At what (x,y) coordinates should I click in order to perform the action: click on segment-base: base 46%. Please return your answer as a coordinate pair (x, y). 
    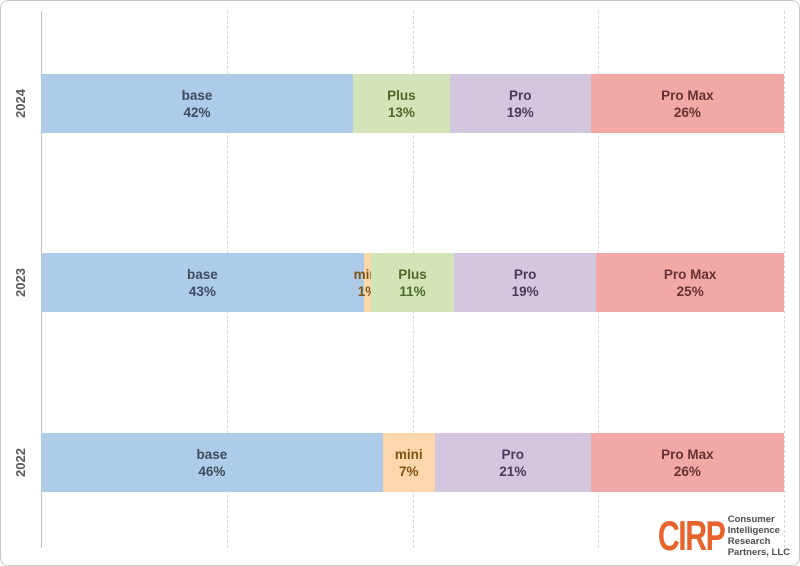
    Looking at the image, I should click on (212, 462).